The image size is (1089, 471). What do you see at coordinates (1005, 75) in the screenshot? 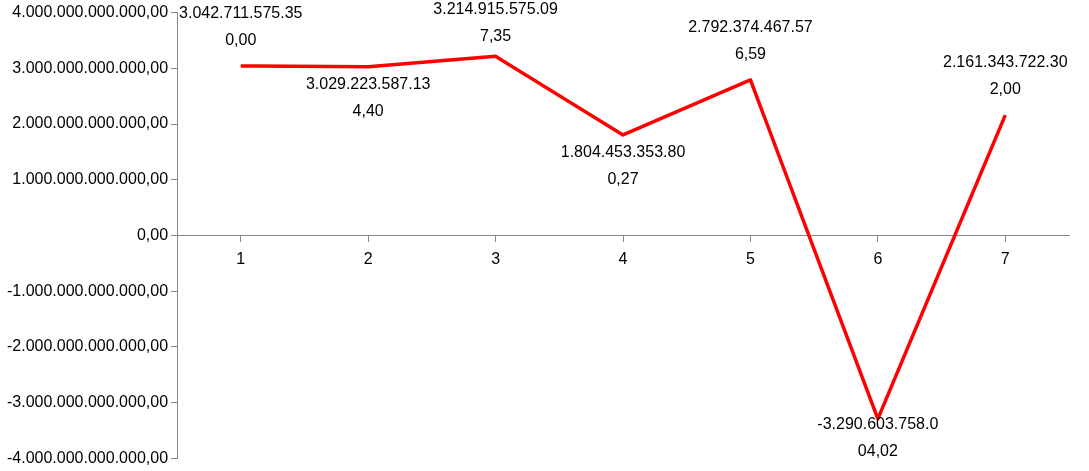
I see `data-label: 2.161.343.722.302,00` at bounding box center [1005, 75].